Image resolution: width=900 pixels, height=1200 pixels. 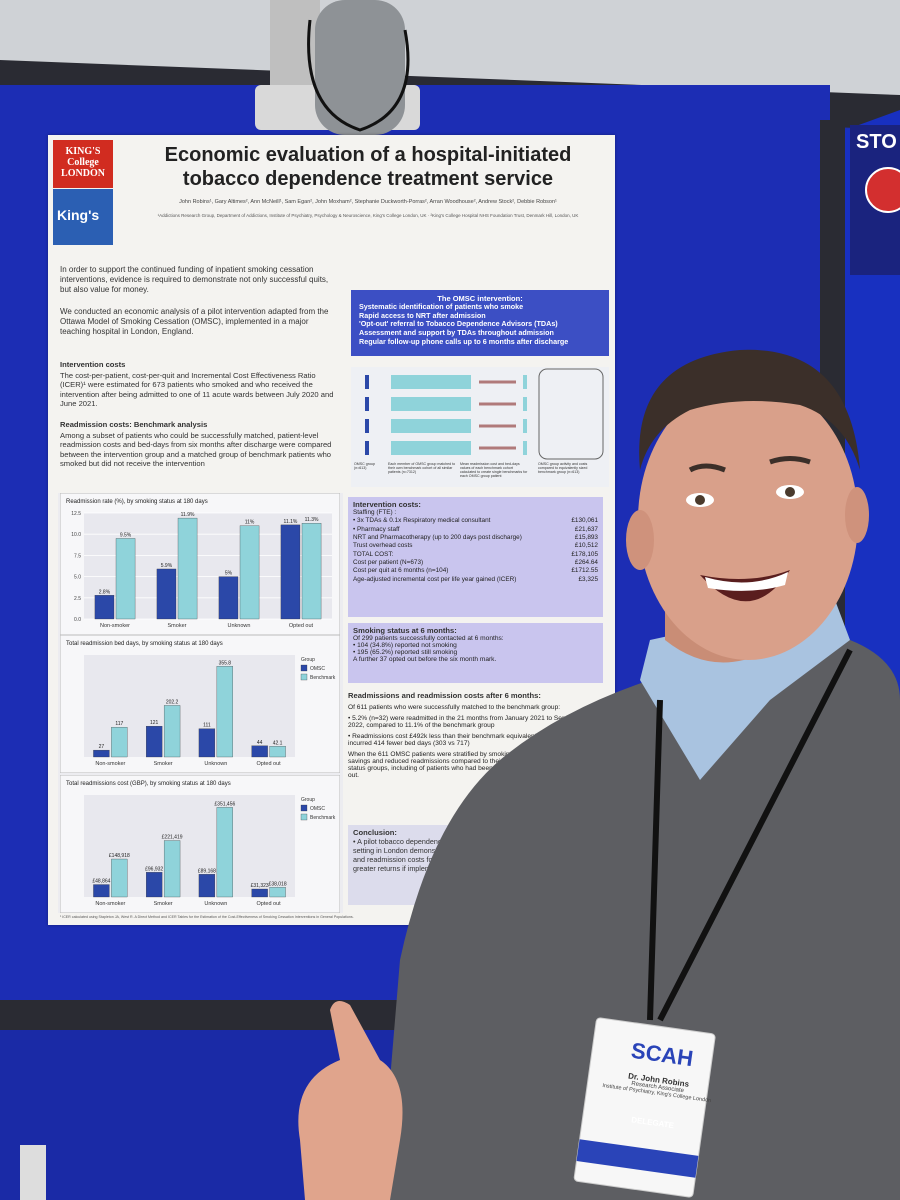 What do you see at coordinates (373, 554) in the screenshot?
I see `cost-label: TOTAL COST:` at bounding box center [373, 554].